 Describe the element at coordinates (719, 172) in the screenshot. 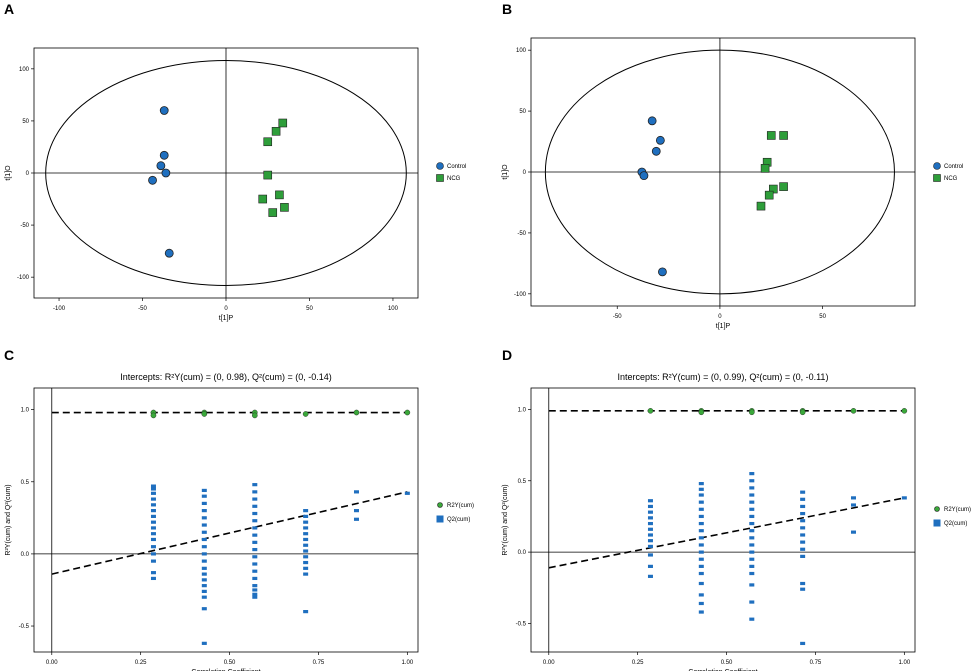

I see `confidence-ellipse` at that location.